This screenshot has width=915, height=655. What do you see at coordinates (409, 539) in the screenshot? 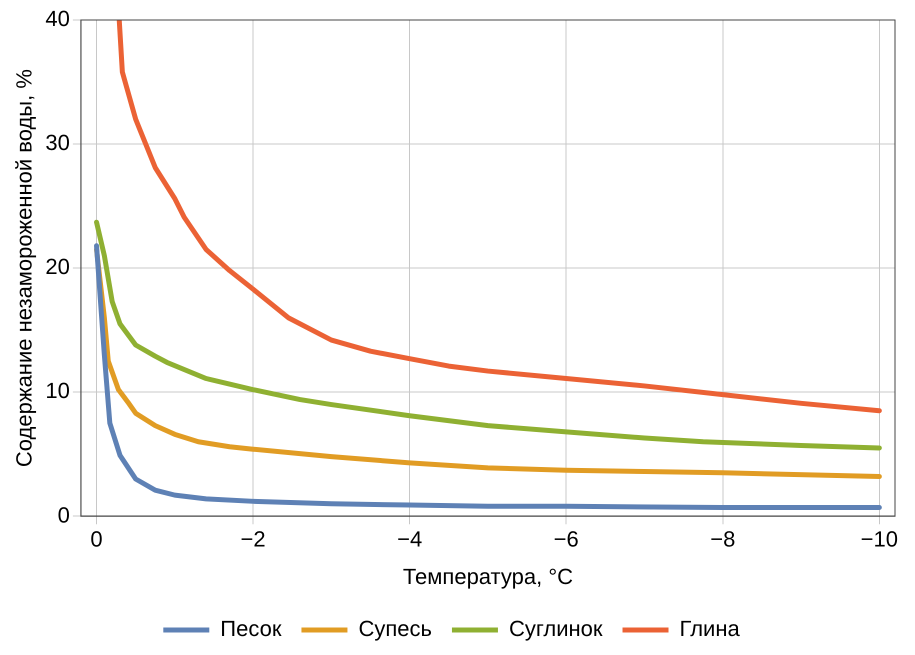
I see `x-tick-label: −4` at bounding box center [409, 539].